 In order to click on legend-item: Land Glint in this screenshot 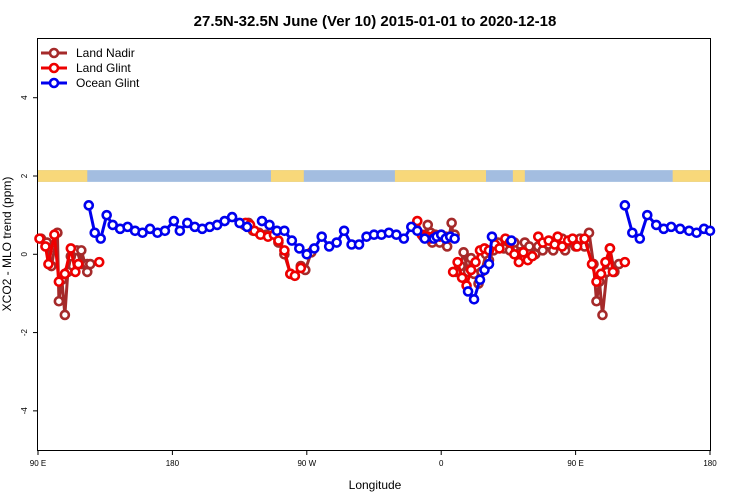, I will do `click(86, 68)`.